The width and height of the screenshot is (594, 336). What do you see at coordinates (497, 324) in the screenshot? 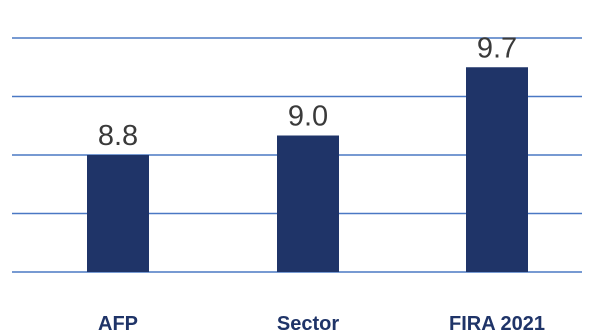
I see `category-label: FIRA 2021` at bounding box center [497, 324].